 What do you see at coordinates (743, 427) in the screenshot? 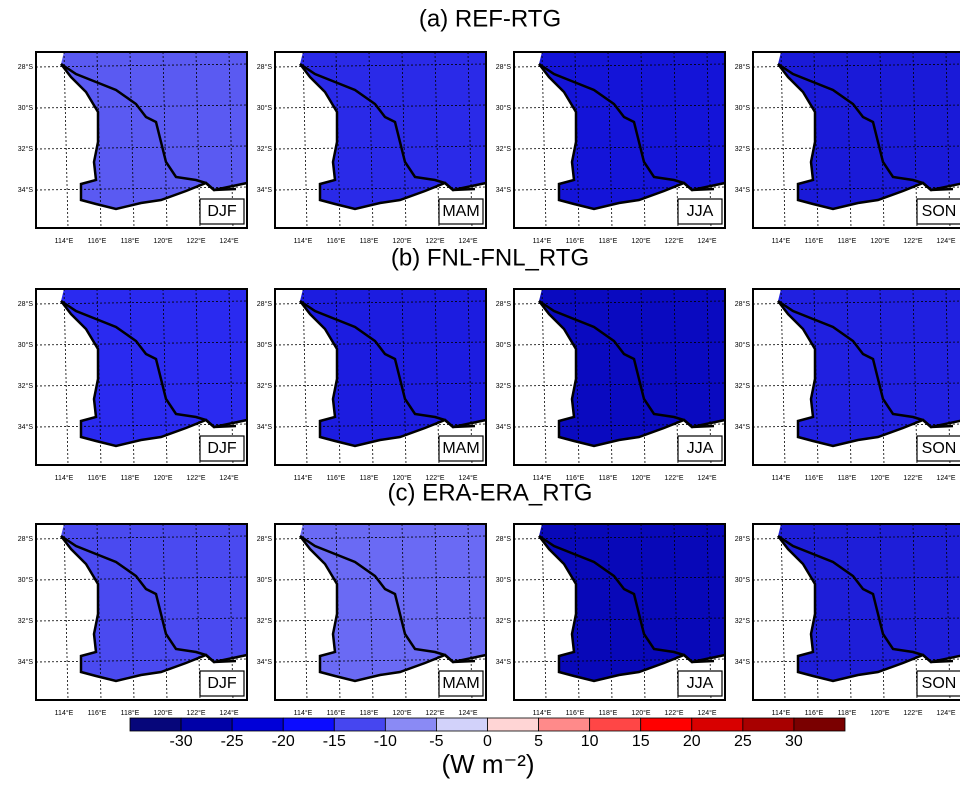
I see `lat-label: 34°S` at bounding box center [743, 427].